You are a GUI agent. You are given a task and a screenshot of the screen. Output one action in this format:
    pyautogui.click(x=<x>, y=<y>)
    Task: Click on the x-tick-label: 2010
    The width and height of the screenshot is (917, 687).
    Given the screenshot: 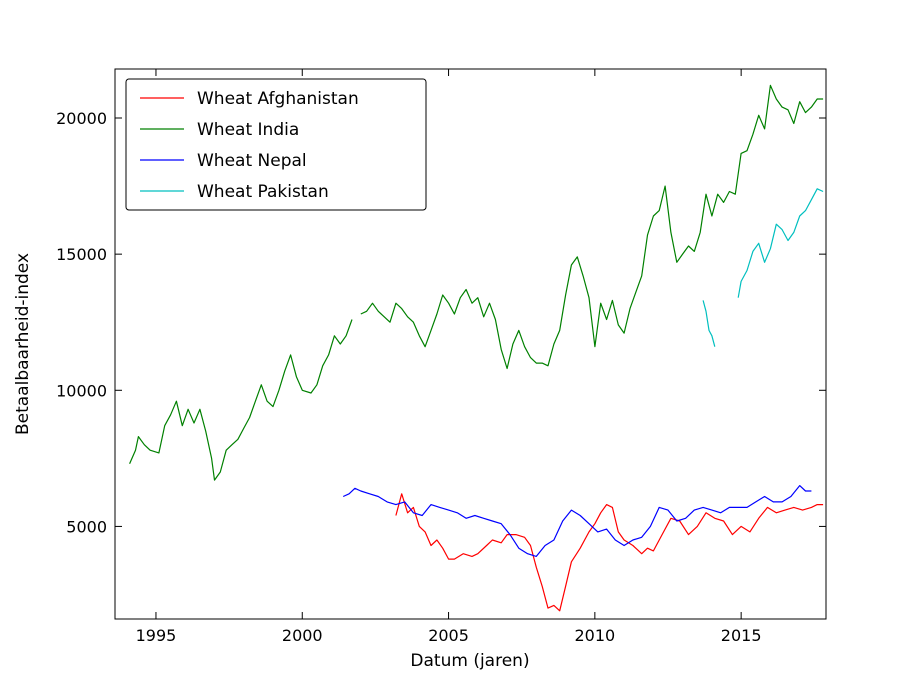 What is the action you would take?
    pyautogui.click(x=594, y=635)
    